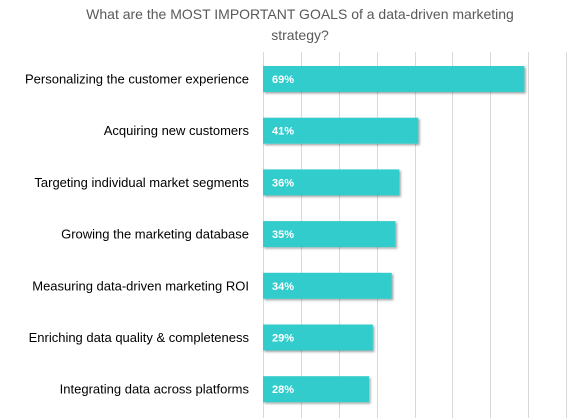  I want to click on category-label: Growing the marketing database, so click(155, 234).